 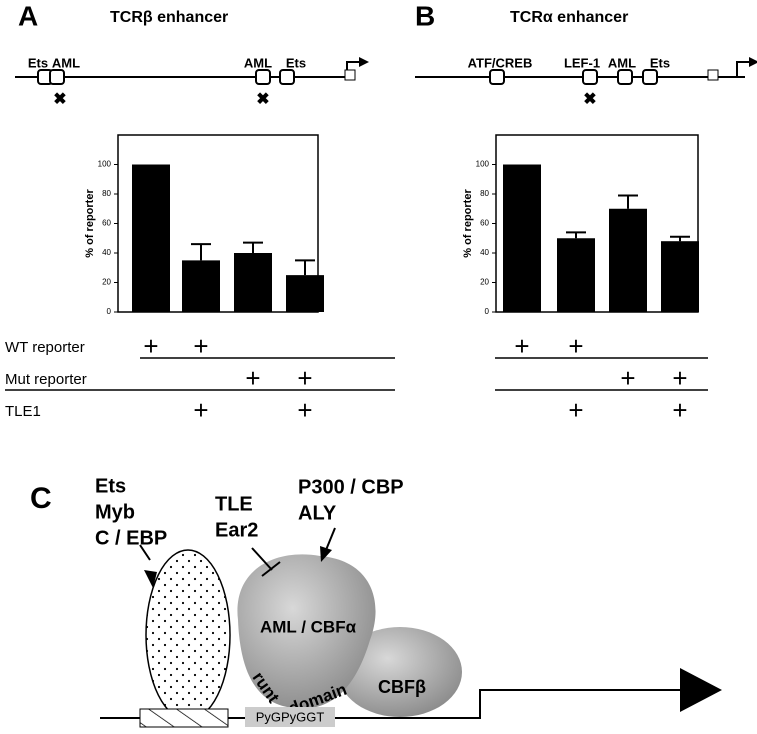 I want to click on aml-blob, so click(x=306, y=631).